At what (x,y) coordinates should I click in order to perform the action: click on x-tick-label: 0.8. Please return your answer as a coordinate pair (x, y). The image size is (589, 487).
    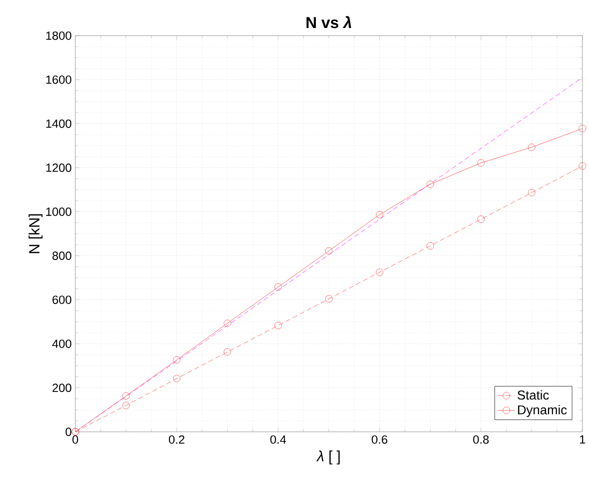
    Looking at the image, I should click on (481, 439).